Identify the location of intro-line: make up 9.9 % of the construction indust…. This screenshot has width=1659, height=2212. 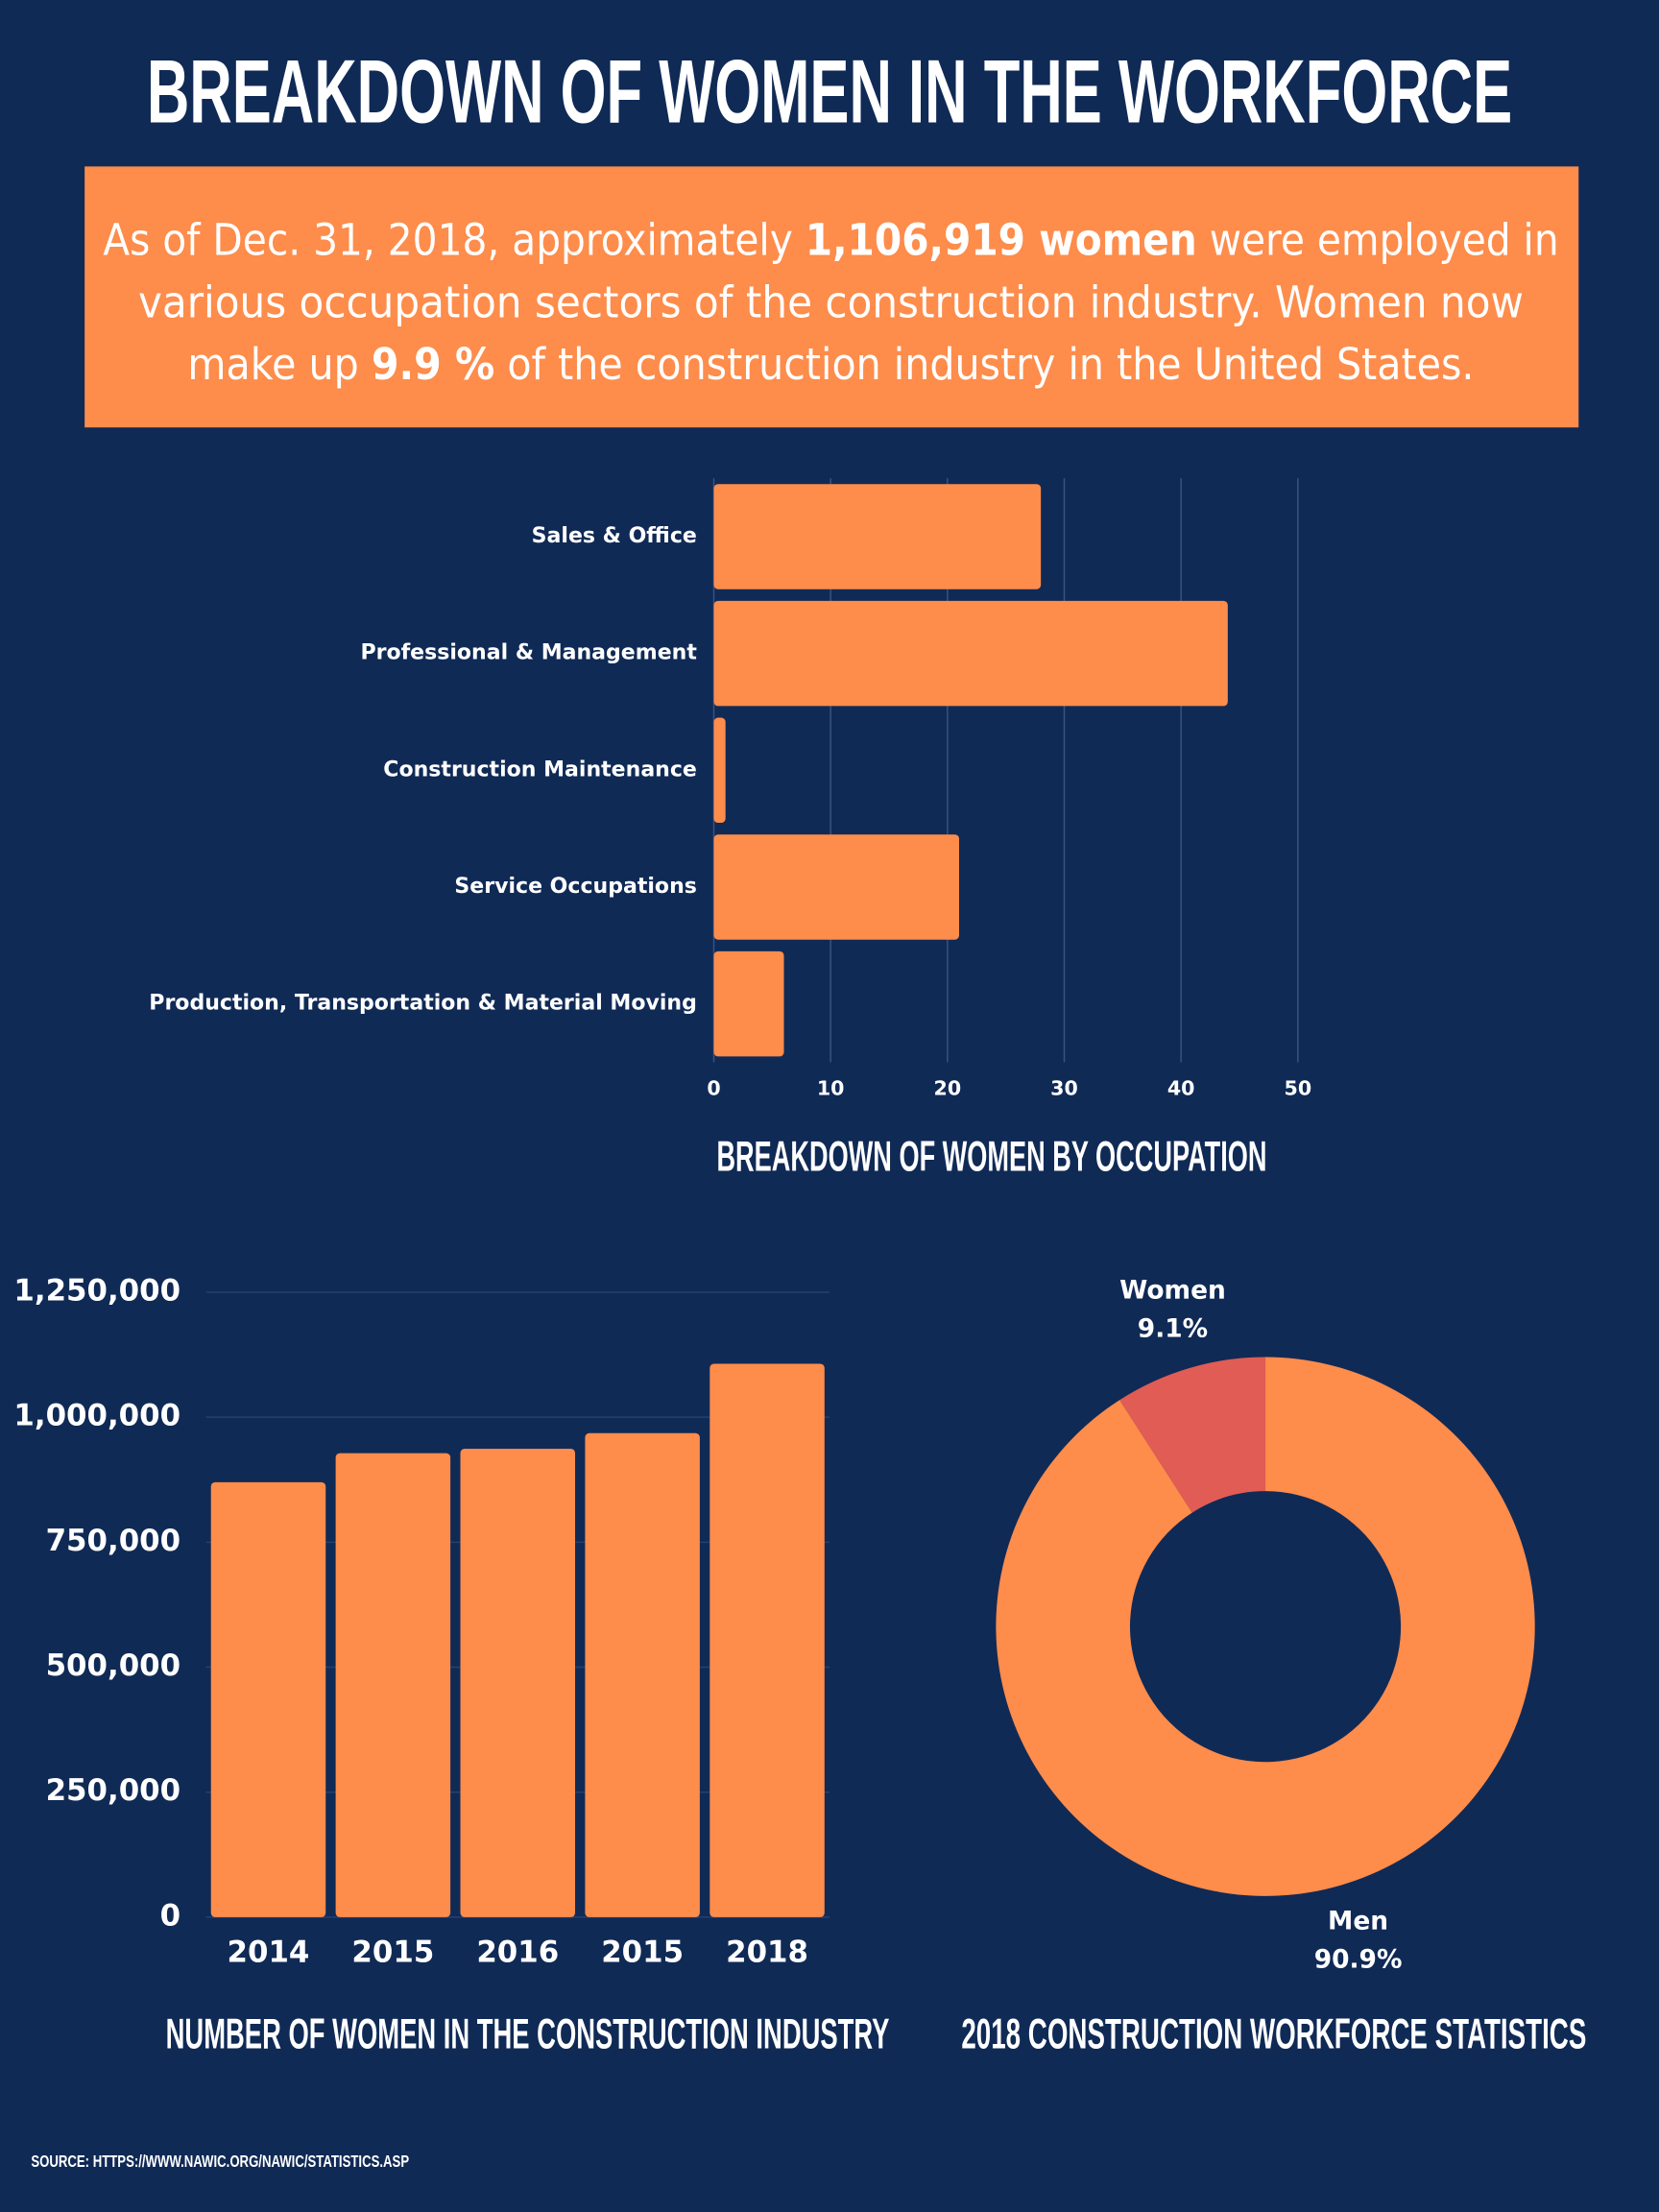
(830, 365).